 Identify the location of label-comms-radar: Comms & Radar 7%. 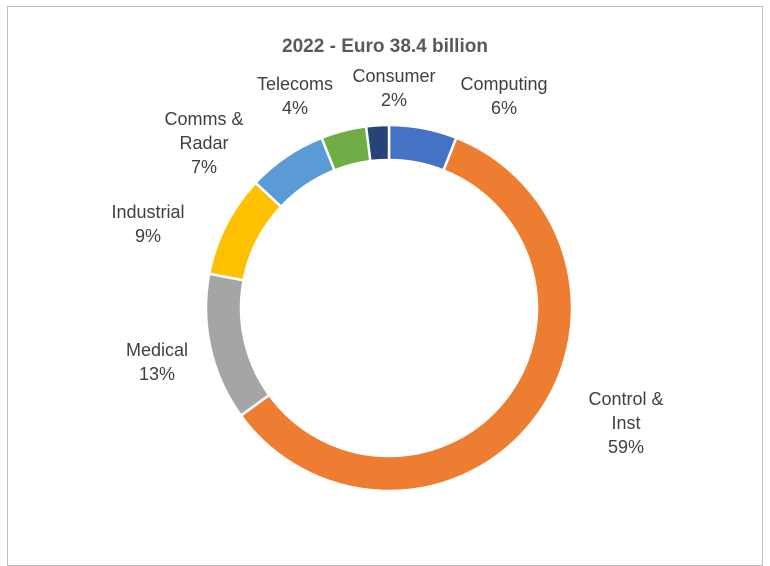
(203, 143).